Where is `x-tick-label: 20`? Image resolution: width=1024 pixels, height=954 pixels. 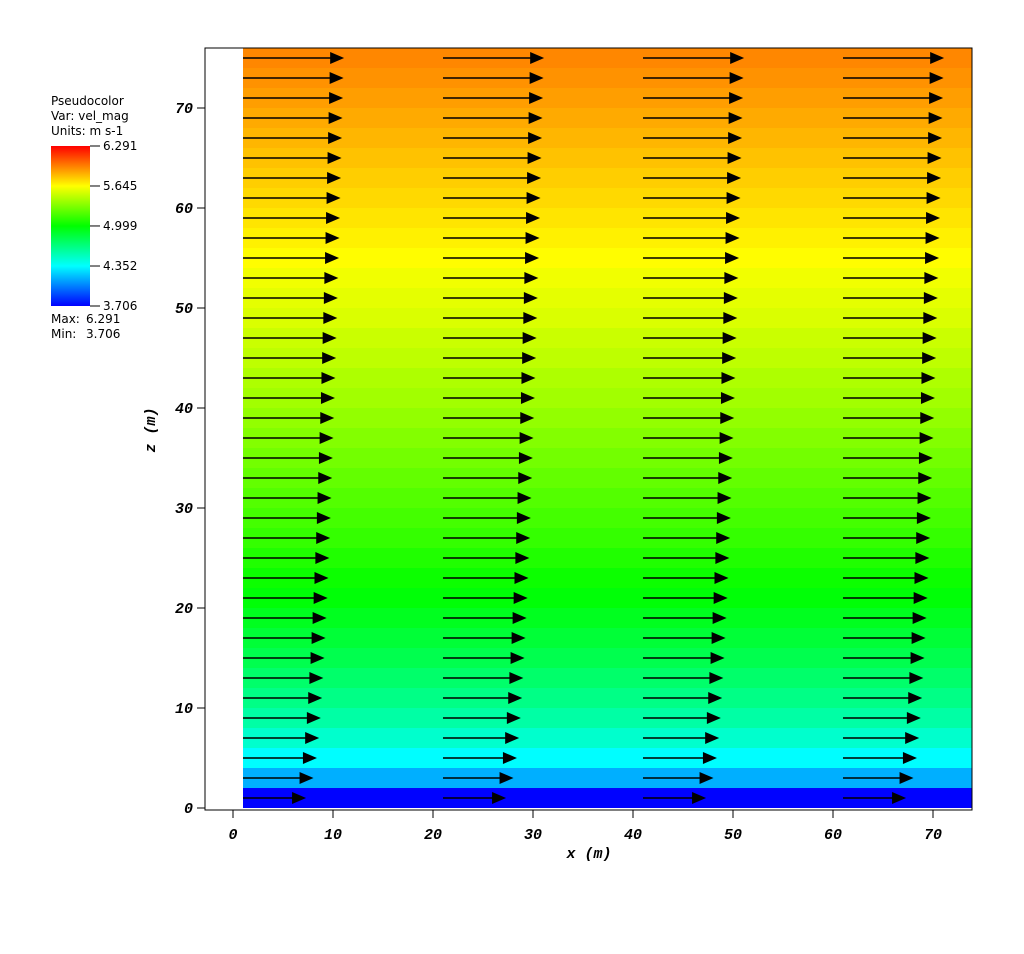
x-tick-label: 20 is located at coordinates (433, 835).